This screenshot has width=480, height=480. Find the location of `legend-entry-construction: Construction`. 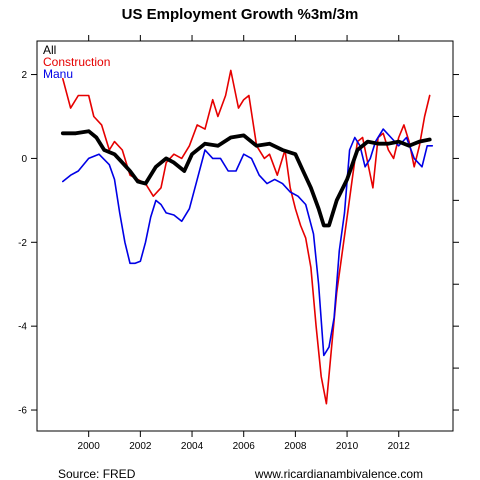

legend-entry-construction: Construction is located at coordinates (76, 62).